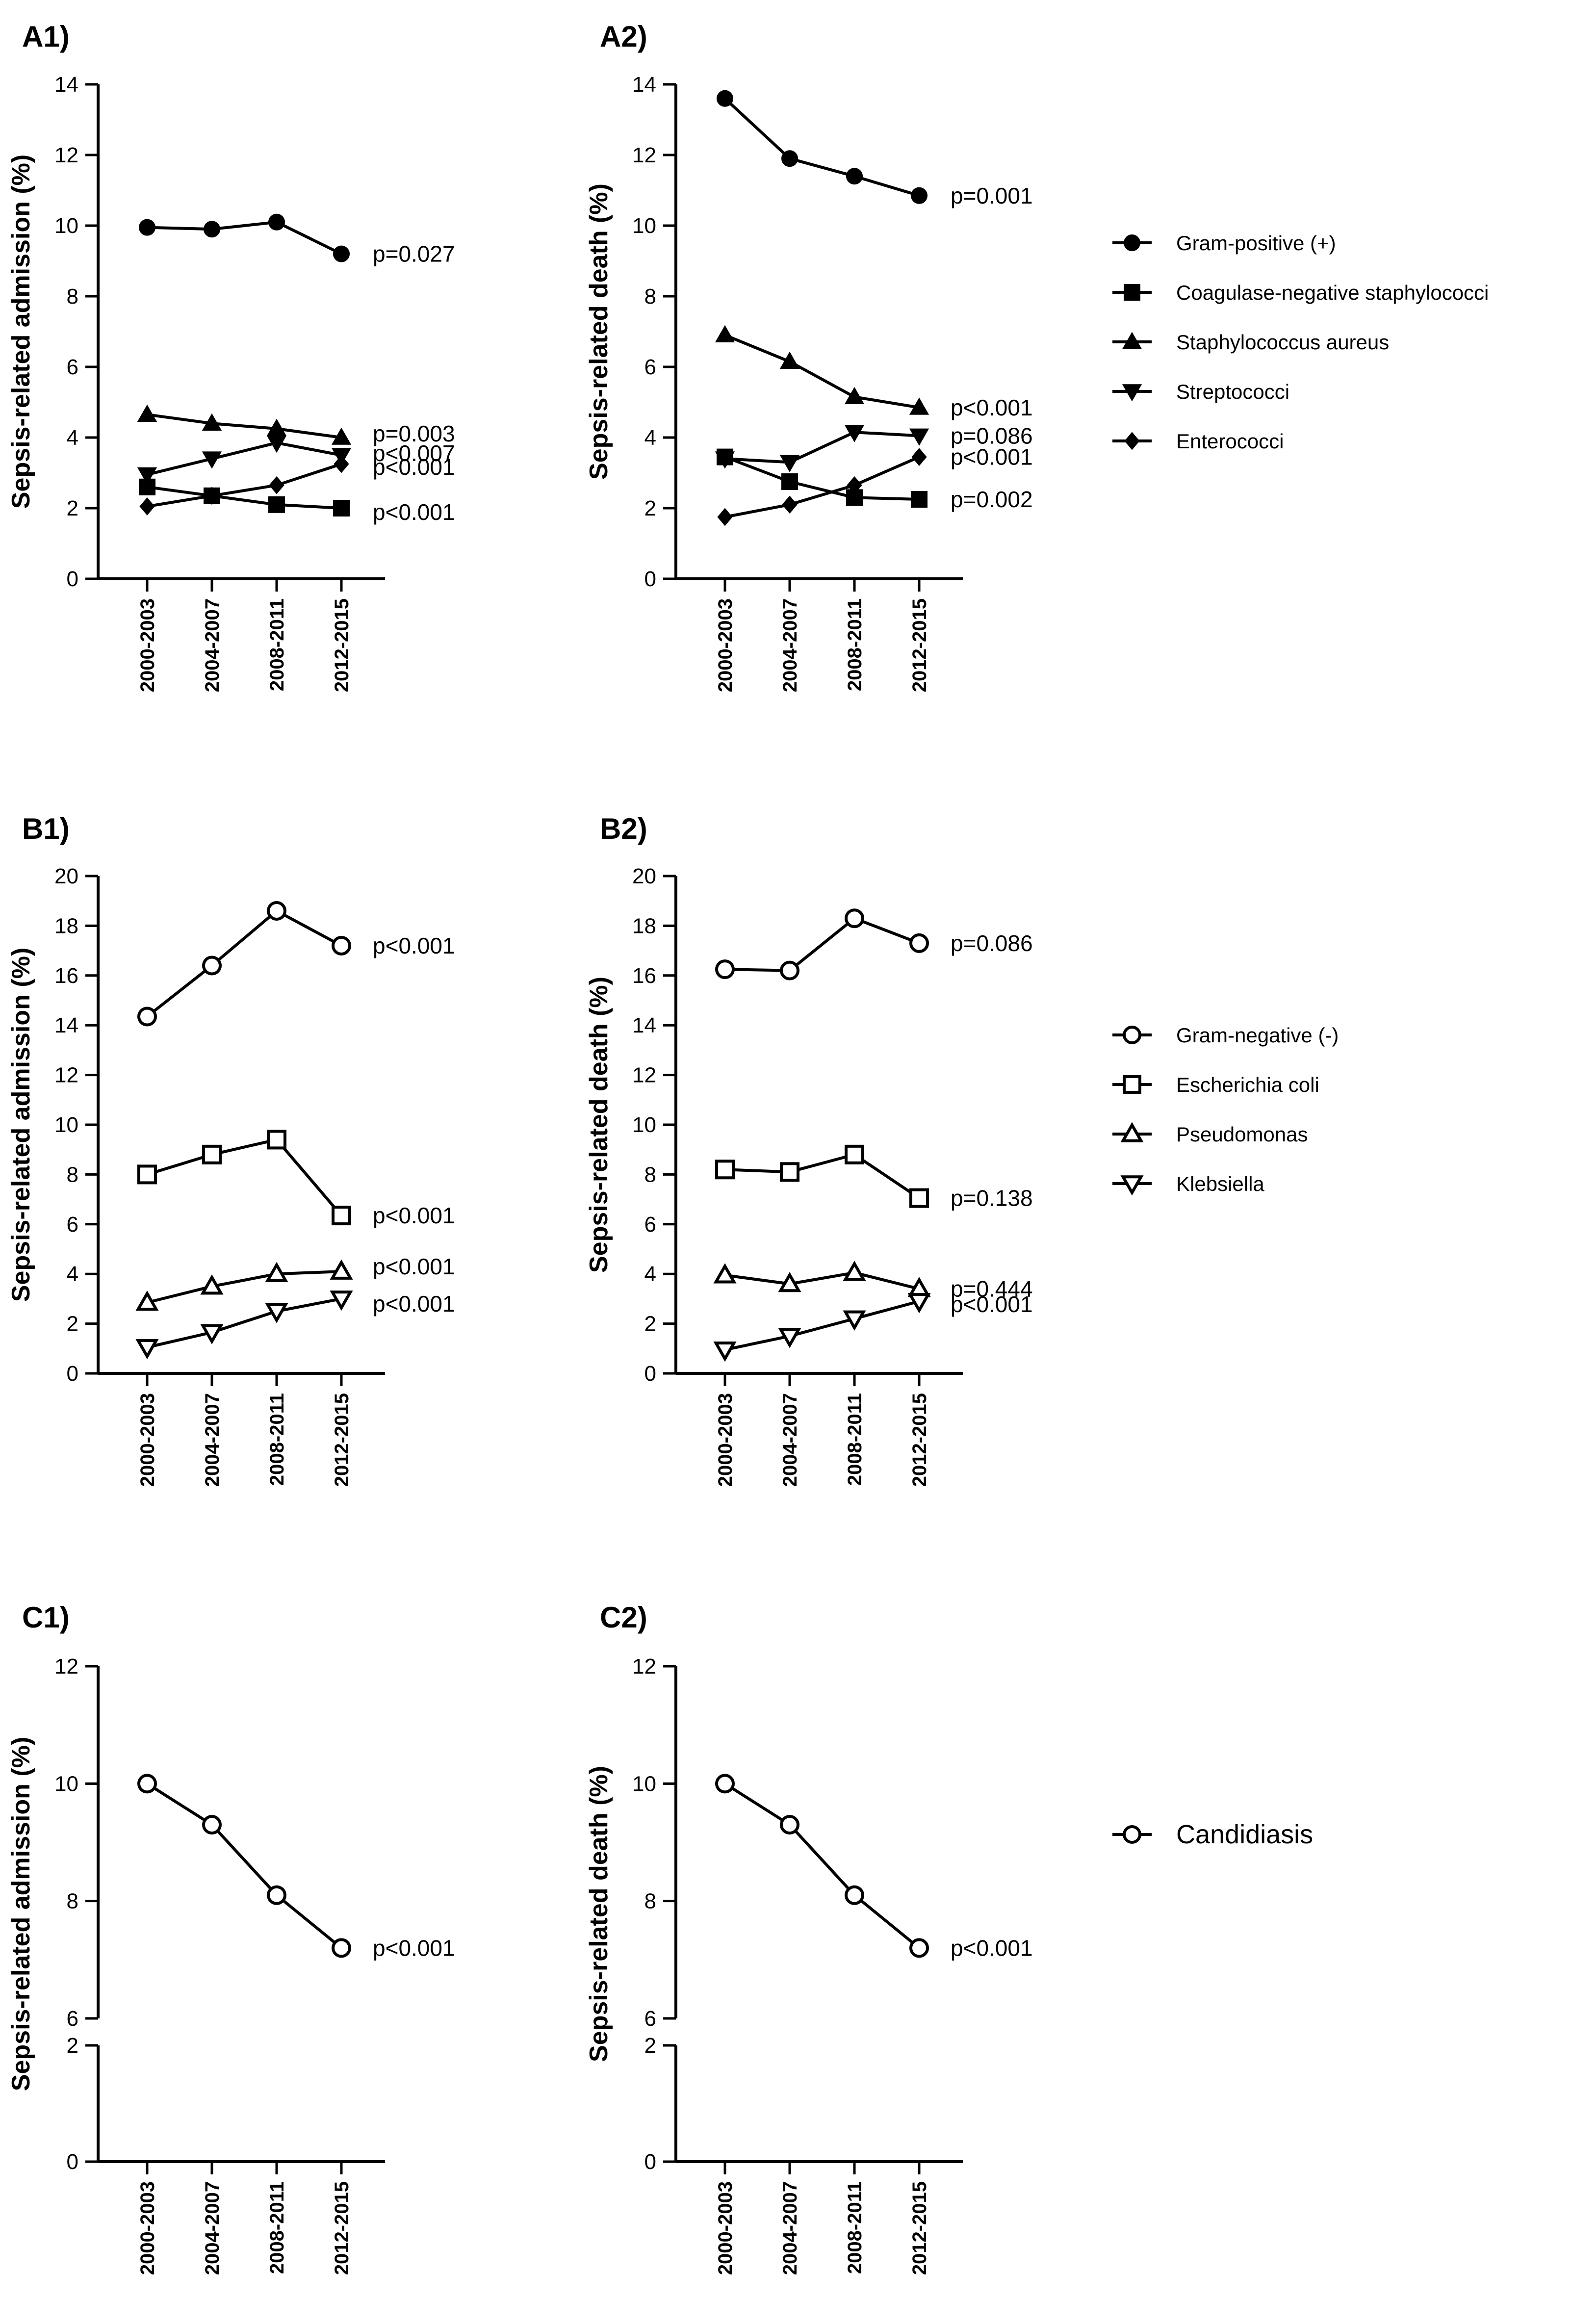  What do you see at coordinates (1230, 441) in the screenshot?
I see `legend-label: Enterococci` at bounding box center [1230, 441].